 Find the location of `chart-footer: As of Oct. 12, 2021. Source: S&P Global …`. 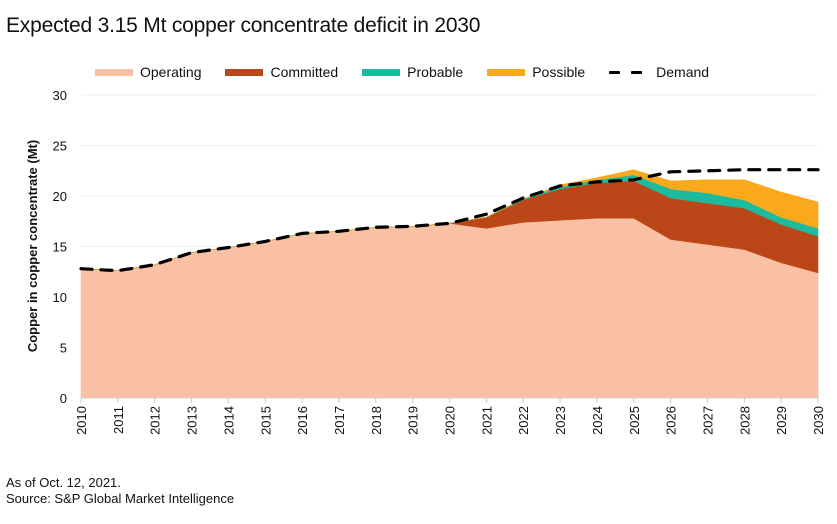

chart-footer: As of Oct. 12, 2021. Source: S&P Global … is located at coordinates (120, 491).